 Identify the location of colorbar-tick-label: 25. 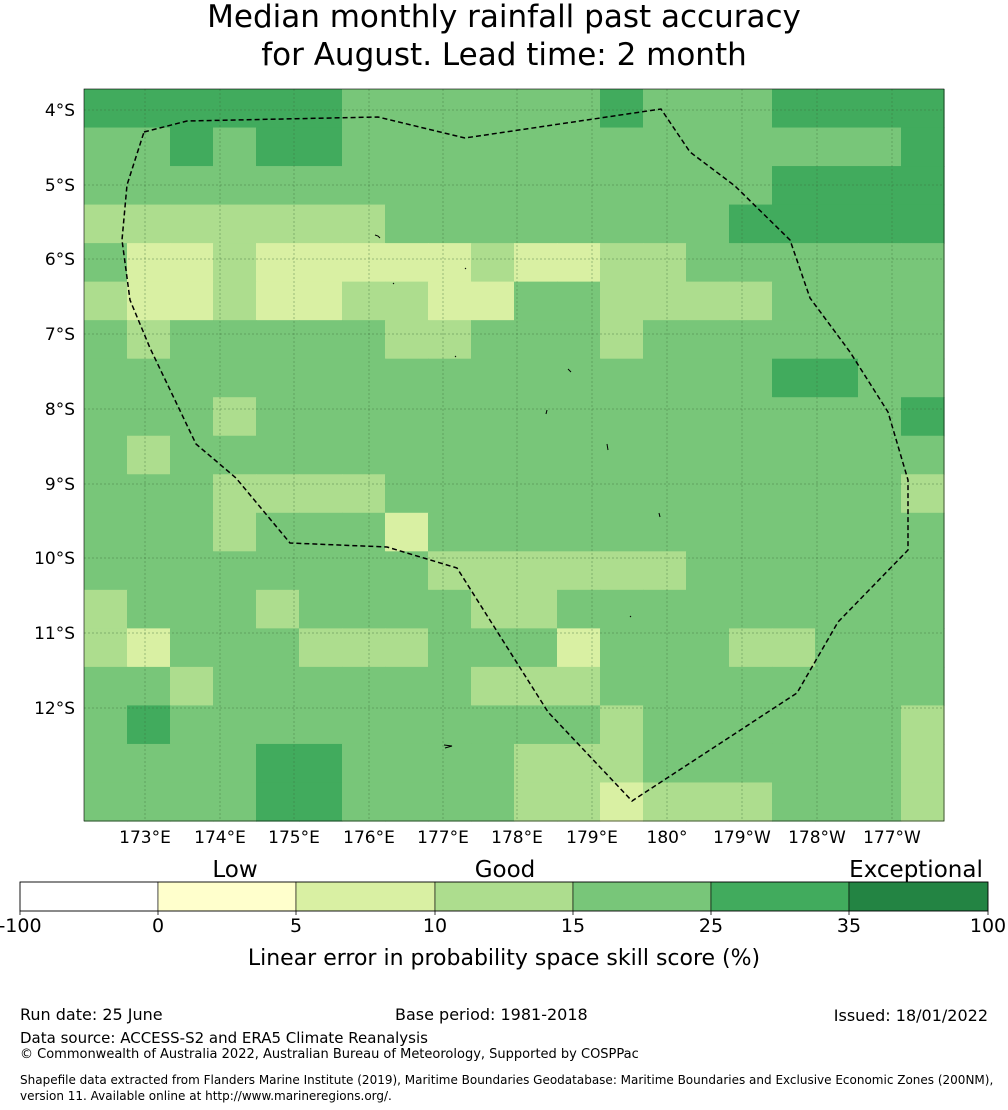
(711, 926).